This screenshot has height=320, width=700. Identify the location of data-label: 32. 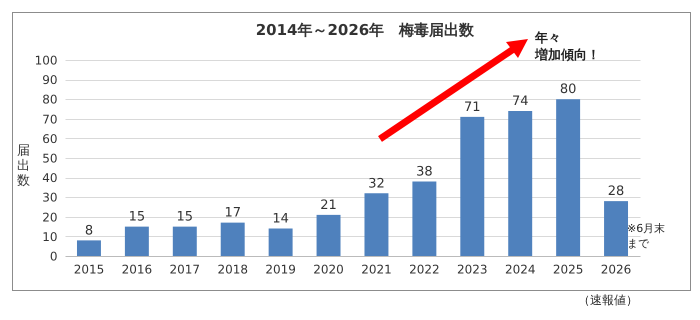
(376, 184).